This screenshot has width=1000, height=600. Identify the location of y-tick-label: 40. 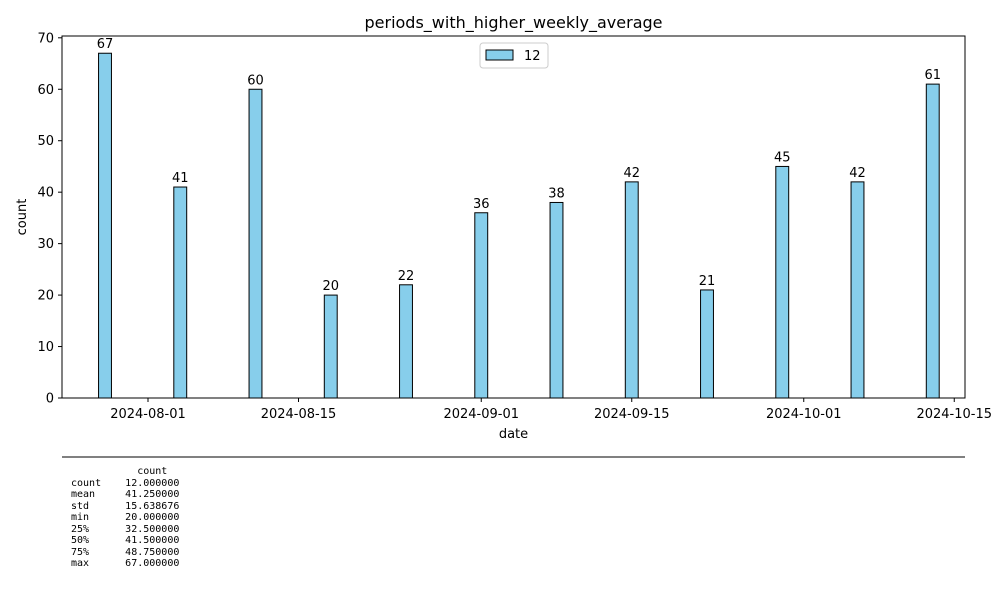
(45, 193).